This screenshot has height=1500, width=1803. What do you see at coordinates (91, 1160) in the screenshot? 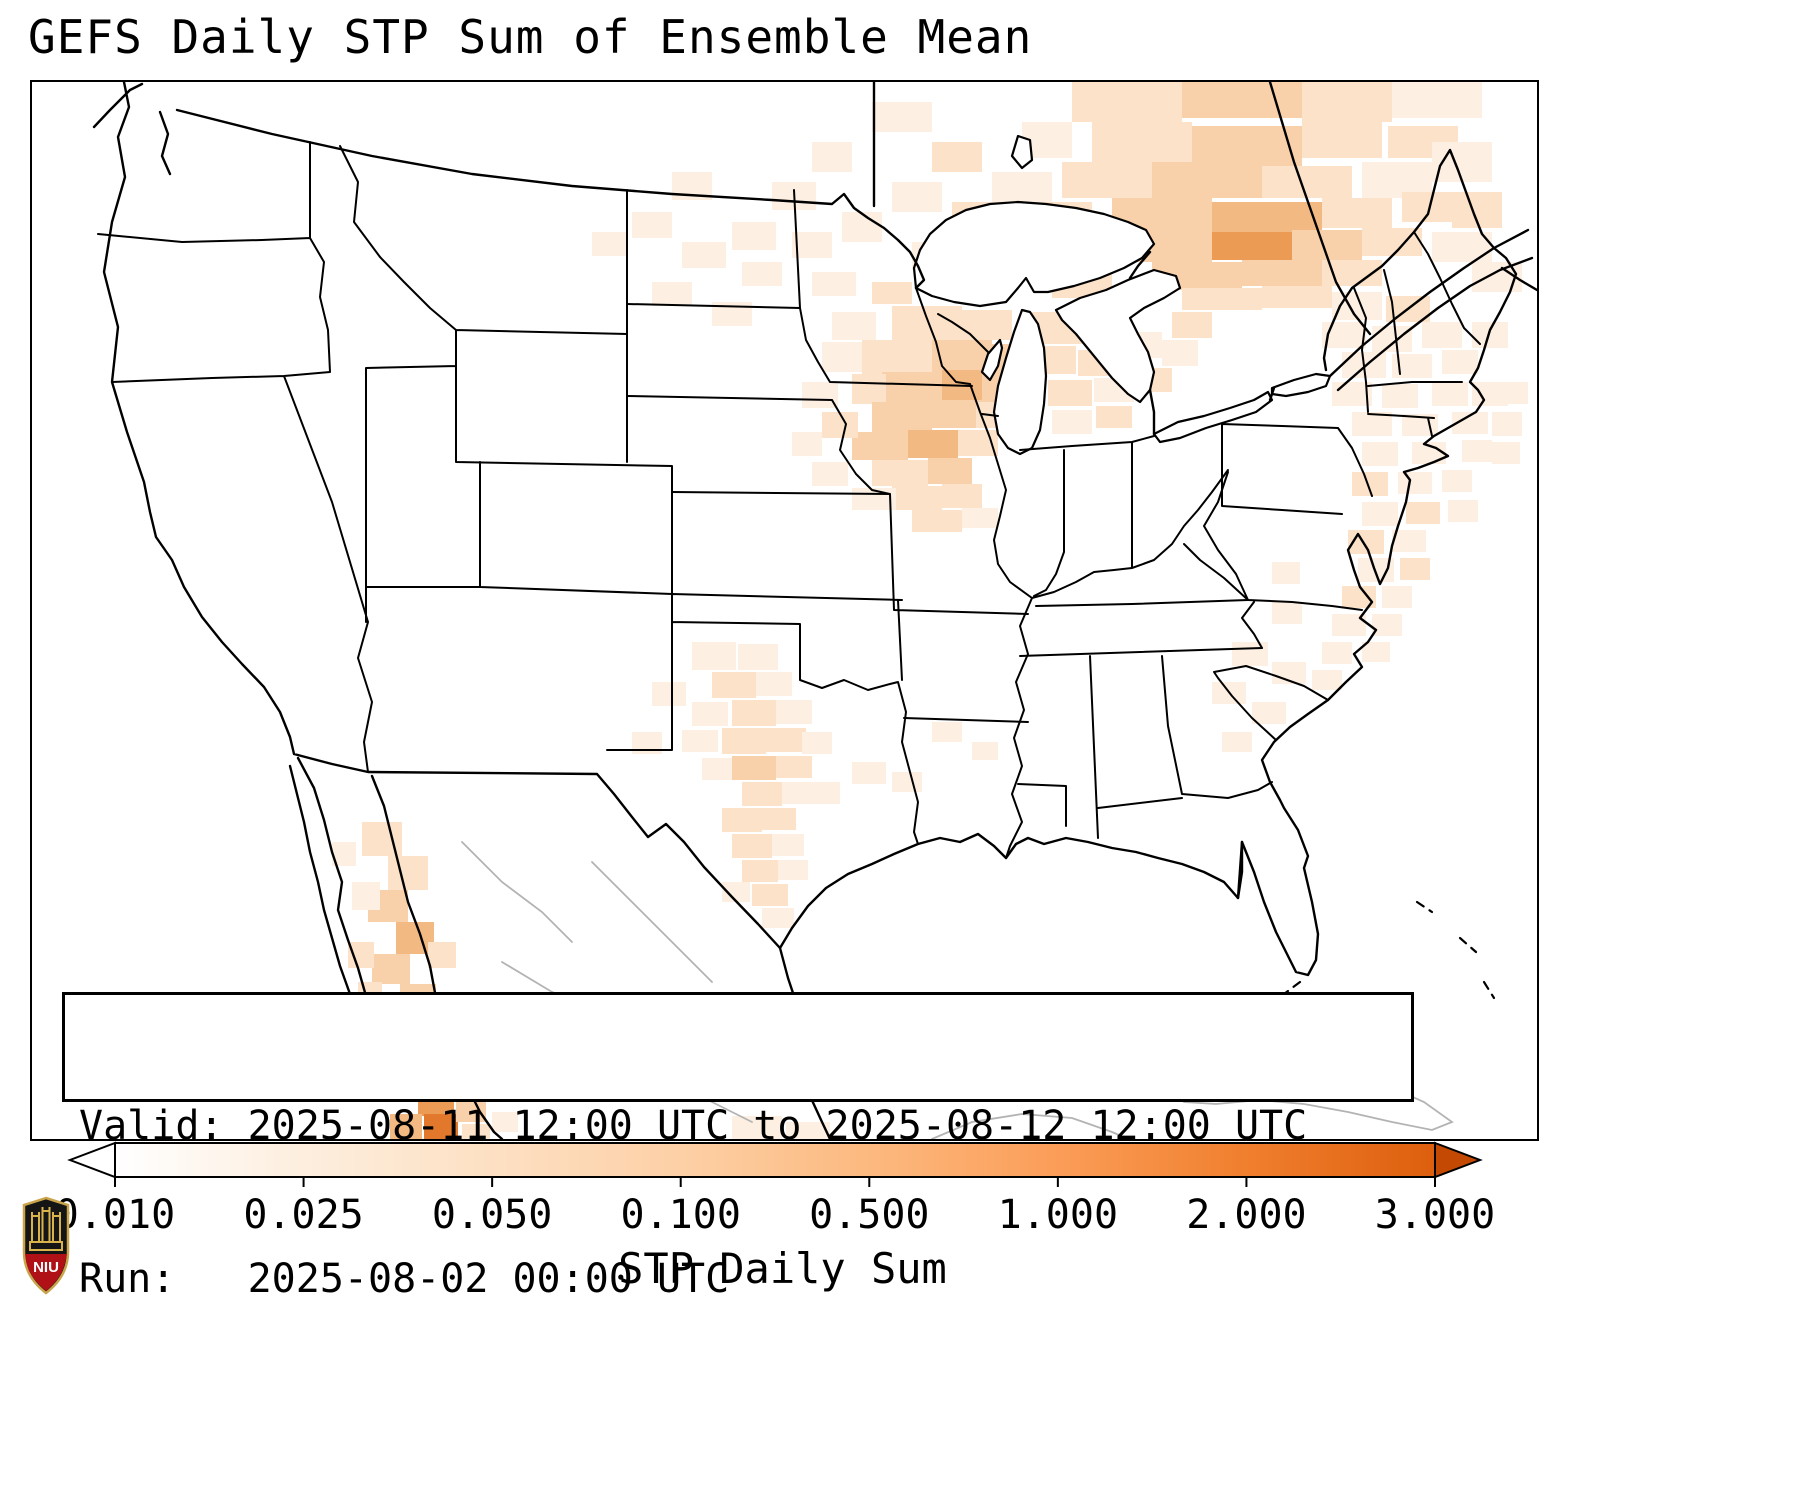
I see `colorbar-under-arrow` at bounding box center [91, 1160].